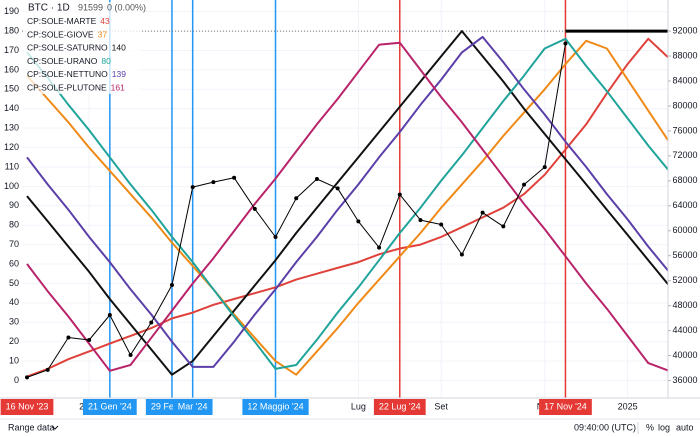 The image size is (700, 437). What do you see at coordinates (14, 283) in the screenshot?
I see `y-tick-label: 50` at bounding box center [14, 283].